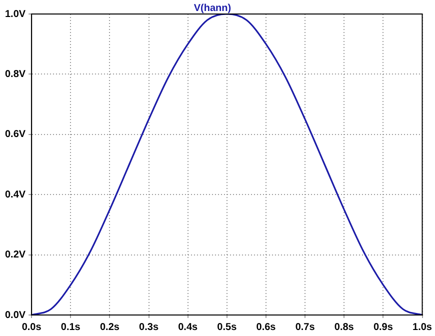 Image resolution: width=435 pixels, height=336 pixels. I want to click on x-tick-label: 0.7s, so click(305, 327).